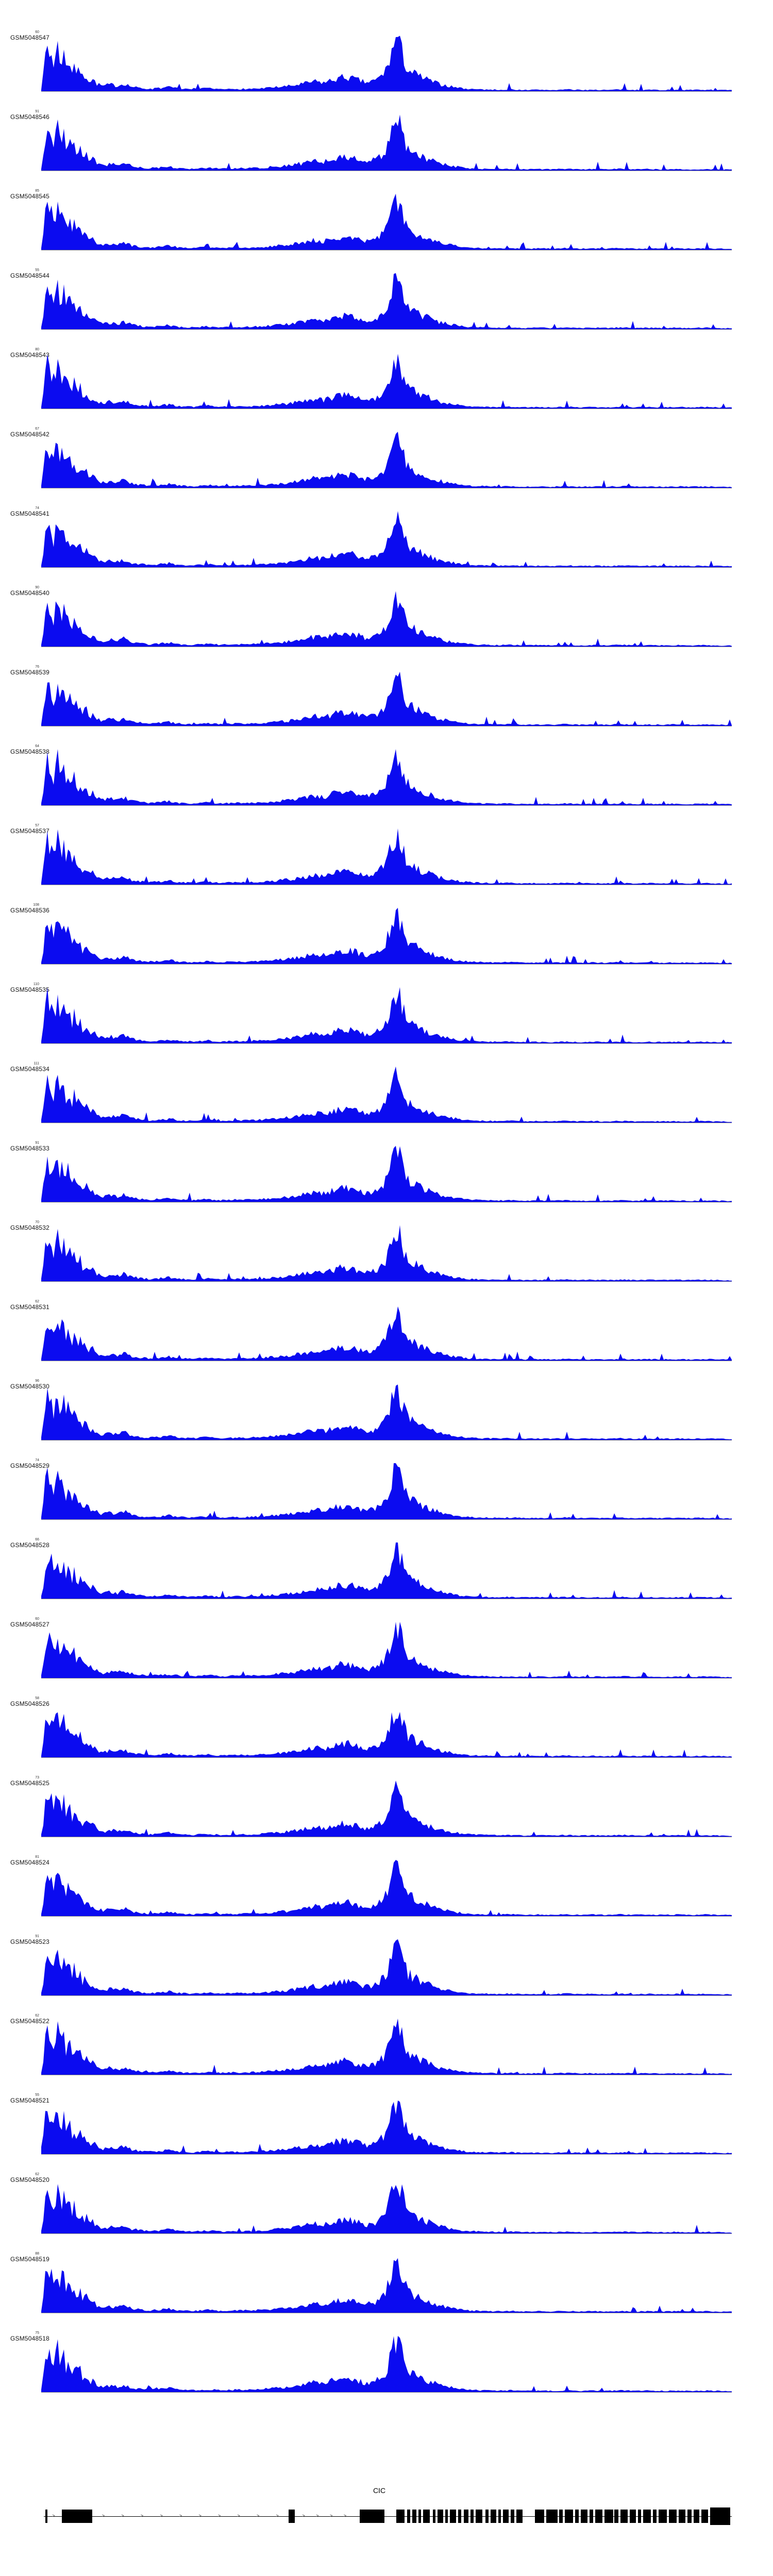  I want to click on track-sample-label: GSM5048527, so click(30, 1624).